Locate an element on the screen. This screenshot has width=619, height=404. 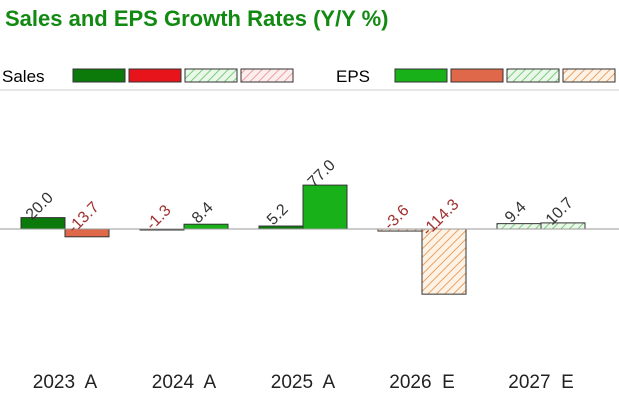
legend-swatch-eps-negative is located at coordinates (477, 75).